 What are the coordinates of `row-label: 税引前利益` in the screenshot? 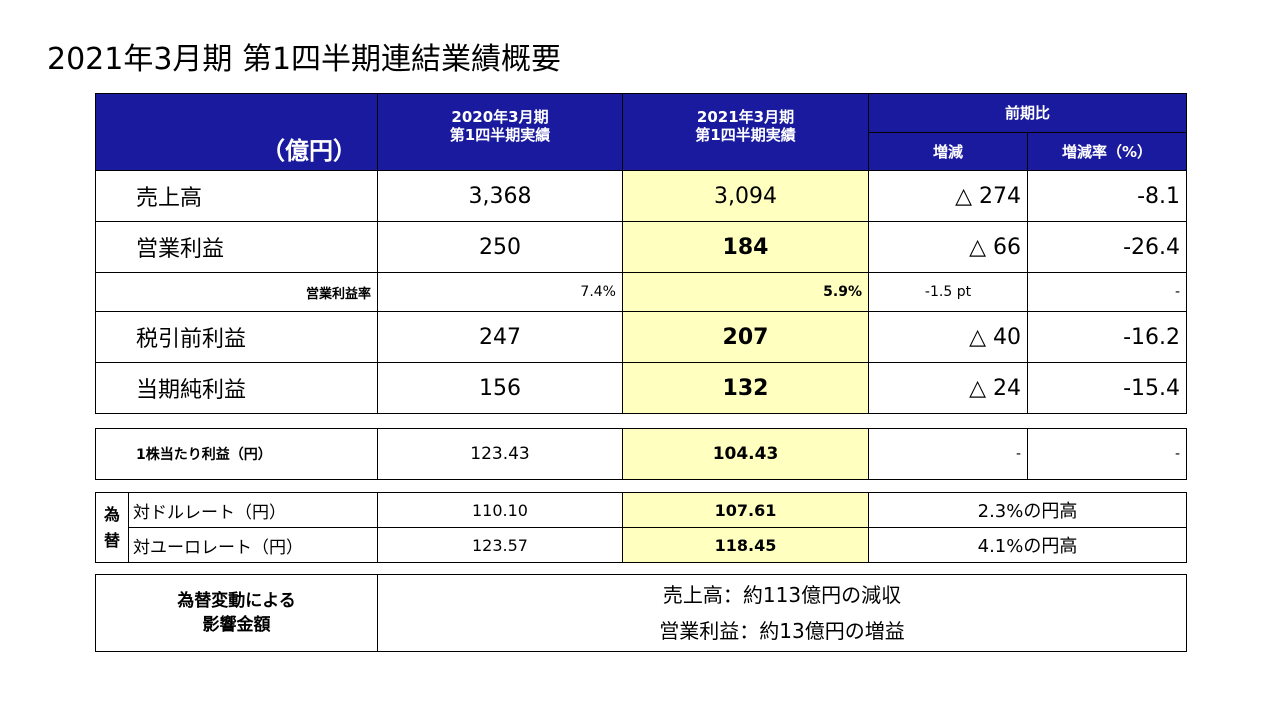 It's located at (236, 337).